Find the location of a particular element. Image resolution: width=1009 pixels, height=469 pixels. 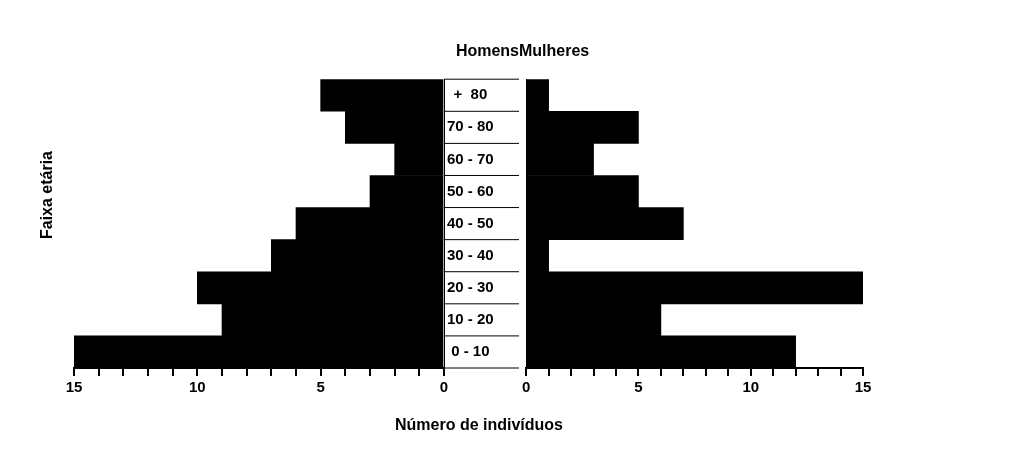

y-tick-label: 30 - 40 is located at coordinates (470, 254).